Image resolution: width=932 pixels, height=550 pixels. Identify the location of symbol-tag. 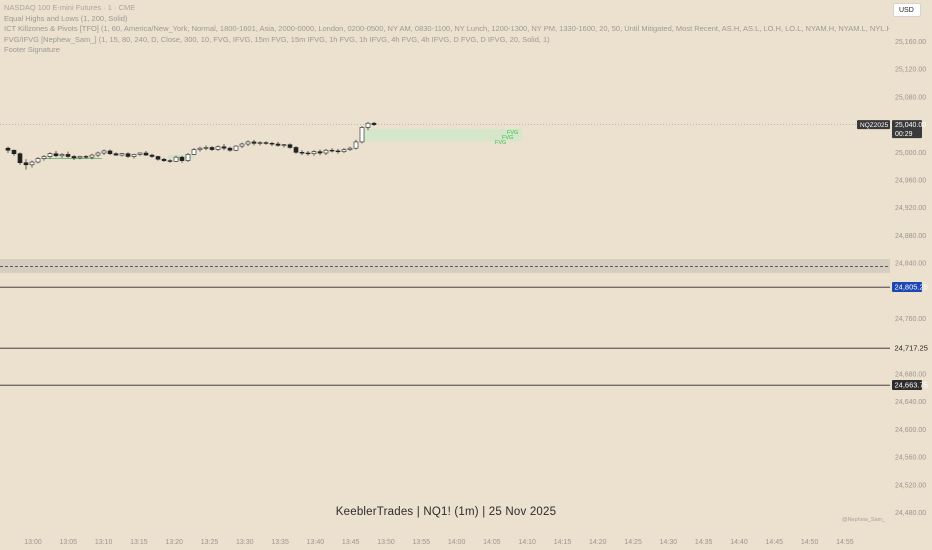
(873, 125).